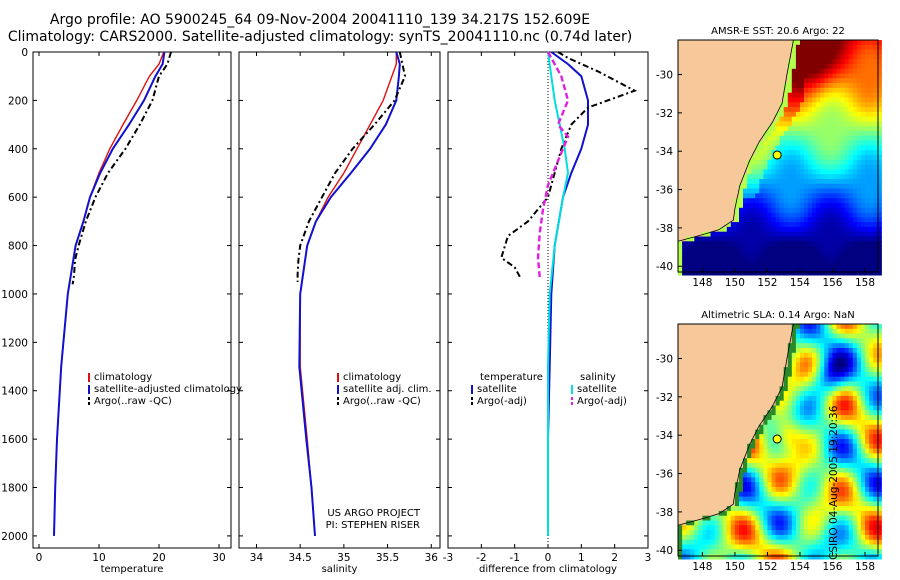 This screenshot has height=580, width=900. What do you see at coordinates (602, 401) in the screenshot?
I see `legend-diff-sal-label: Argo(-adj)` at bounding box center [602, 401].